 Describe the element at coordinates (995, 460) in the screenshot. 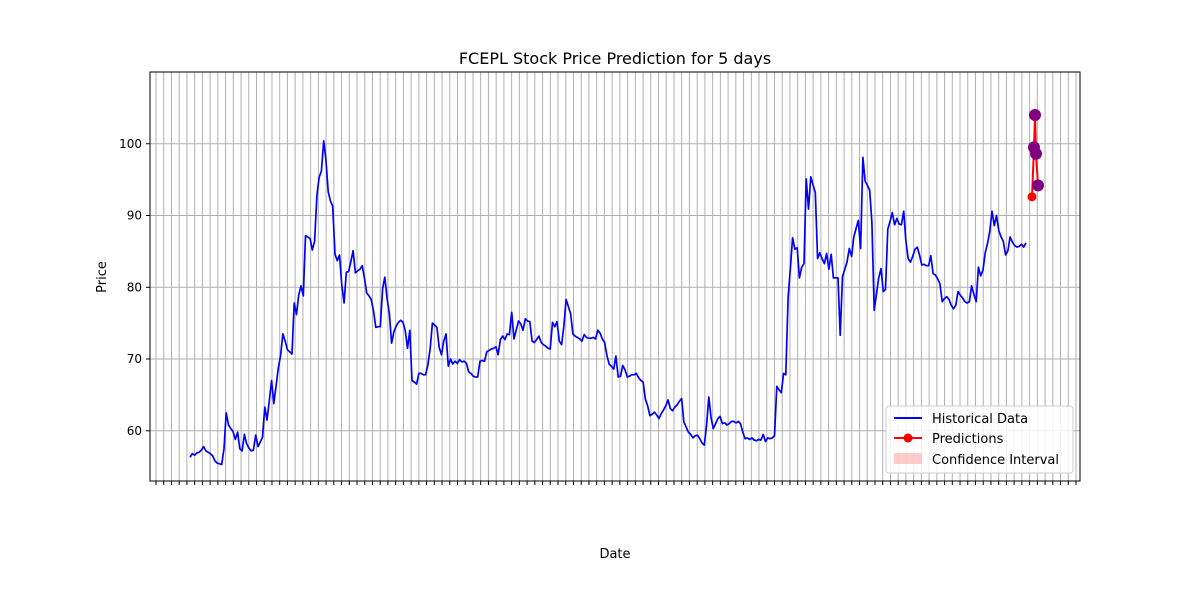

I see `legend-confidence-label: Confidence Interval` at that location.